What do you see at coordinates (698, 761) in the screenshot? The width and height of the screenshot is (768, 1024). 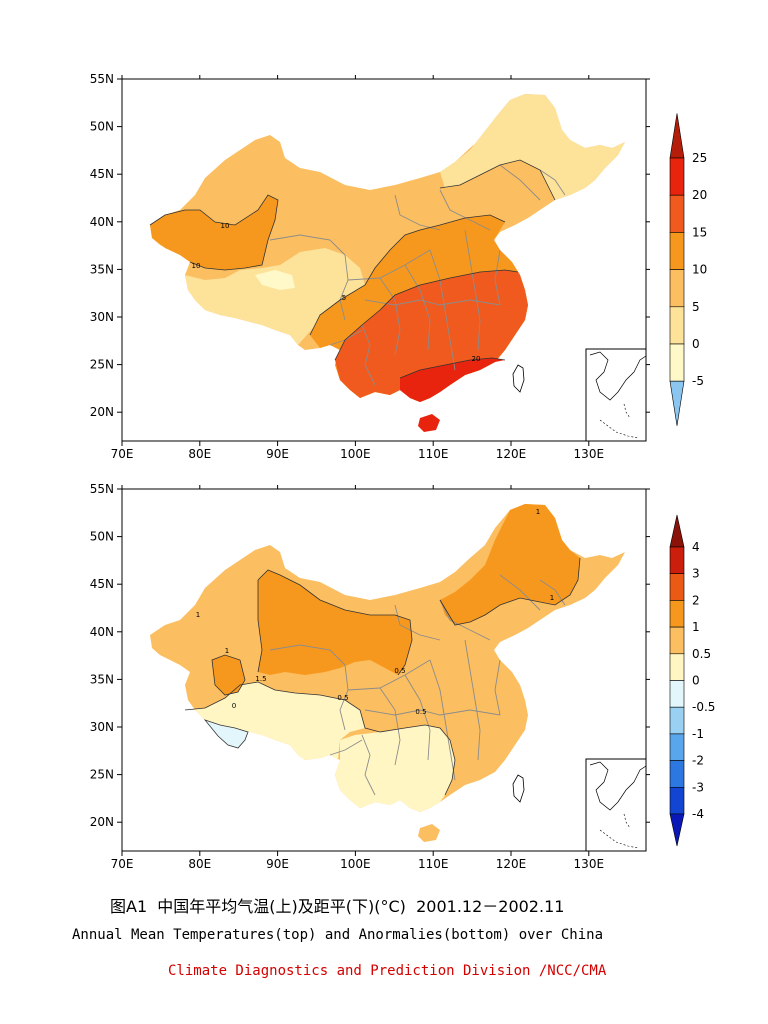 I see `colorbar-label: -2` at bounding box center [698, 761].